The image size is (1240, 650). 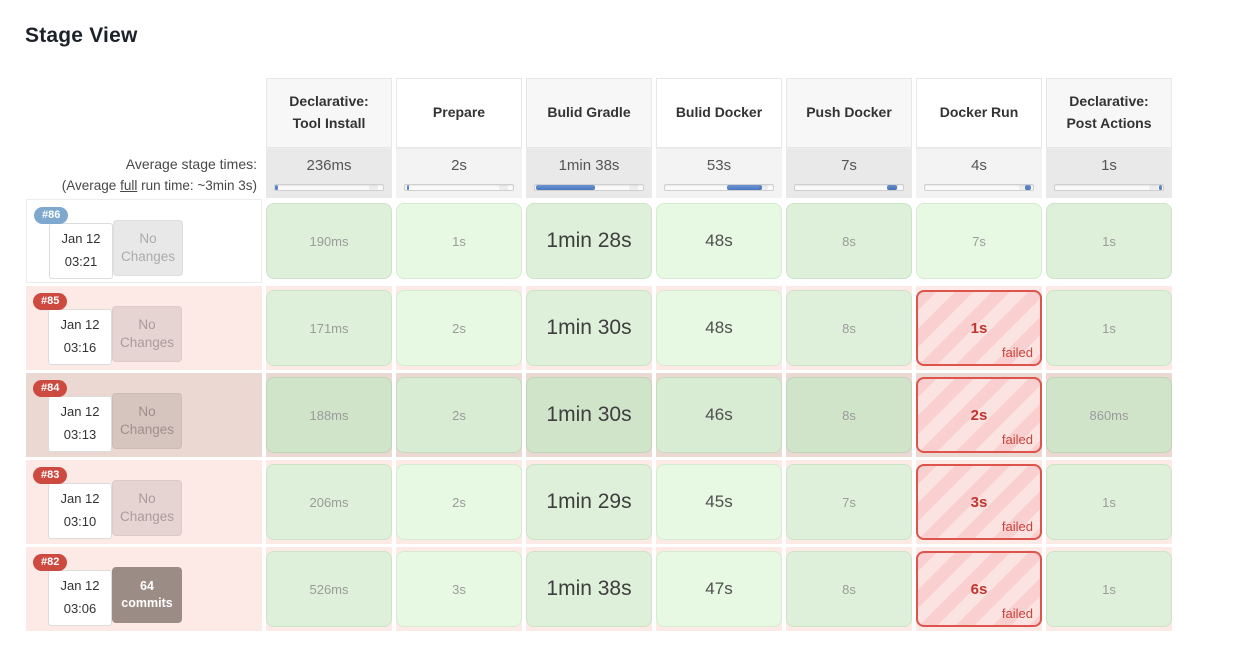 I want to click on stage-column: 526ms failed, so click(x=327, y=589).